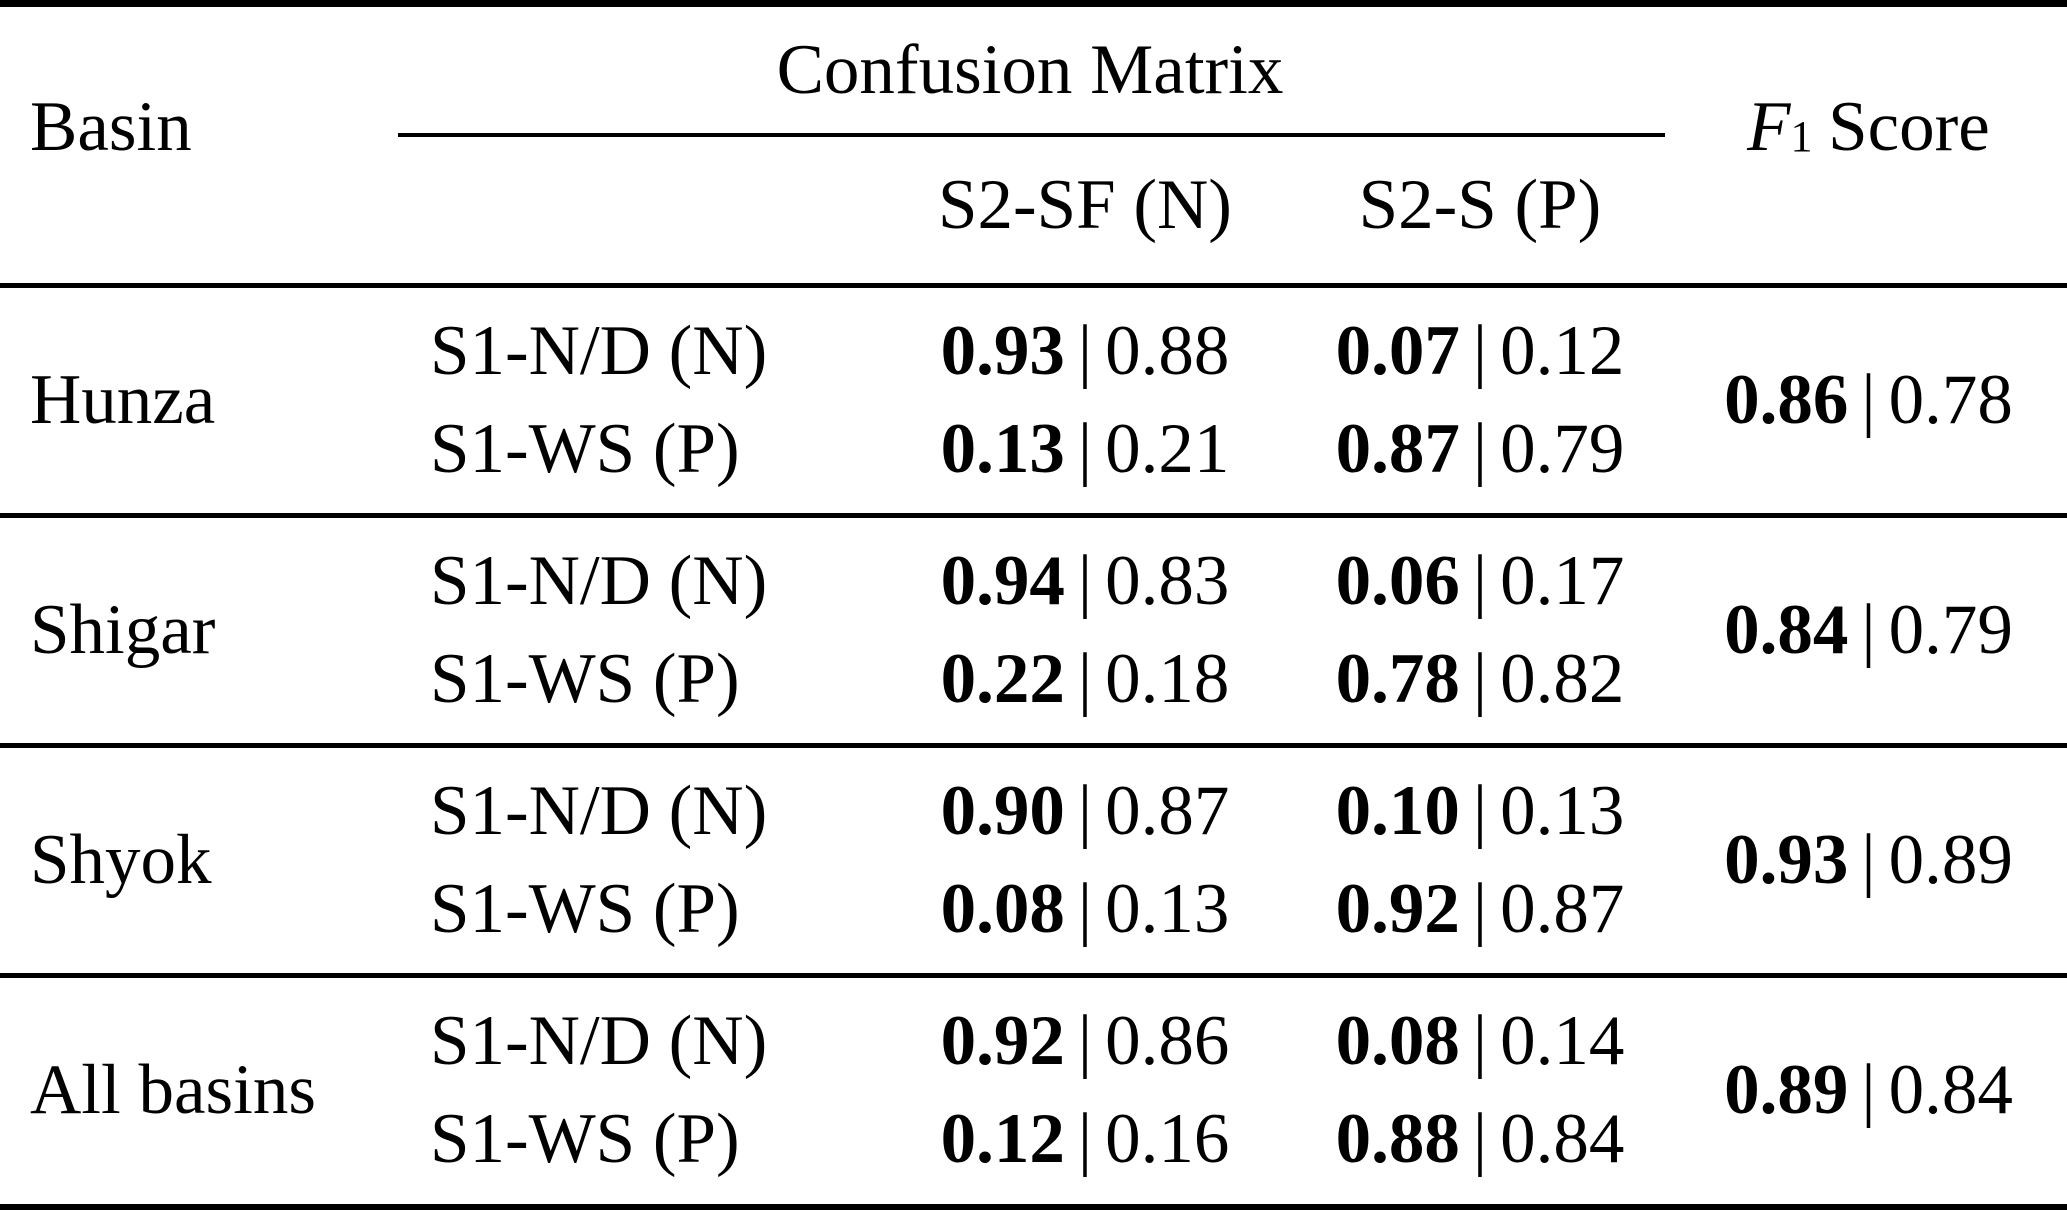 This screenshot has height=1210, width=2067. Describe the element at coordinates (1950, 400) in the screenshot. I see `value-plain: 0.78` at that location.